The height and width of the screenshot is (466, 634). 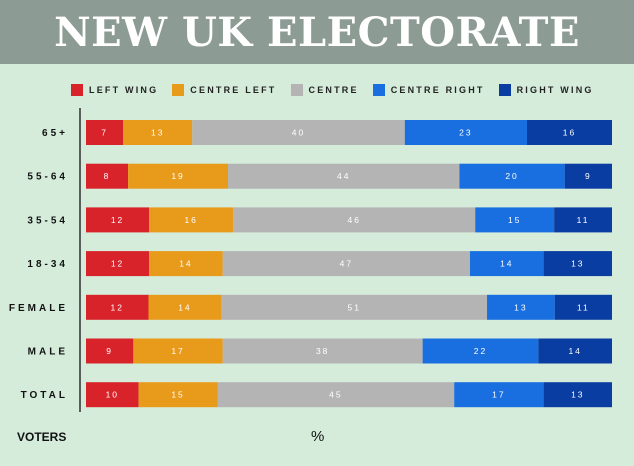 I want to click on bar-value-label: 23, so click(x=465, y=133).